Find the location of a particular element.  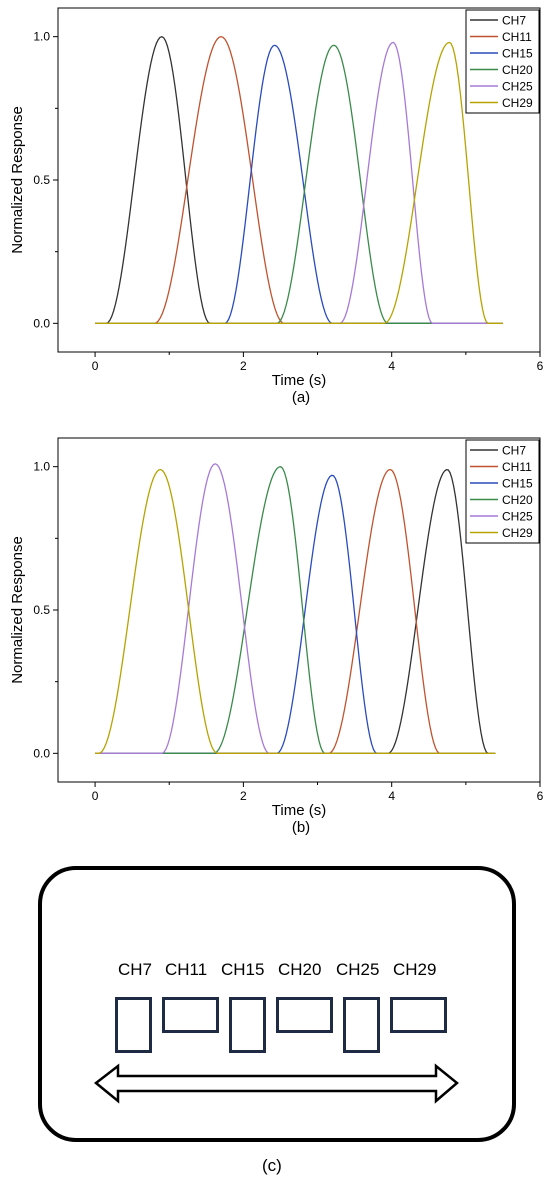

channel-box-ch20 is located at coordinates (304, 1015).